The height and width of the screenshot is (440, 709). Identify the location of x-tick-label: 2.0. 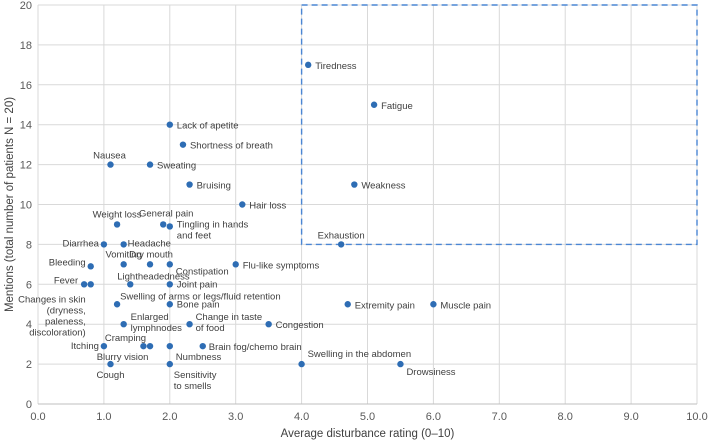
(169, 417).